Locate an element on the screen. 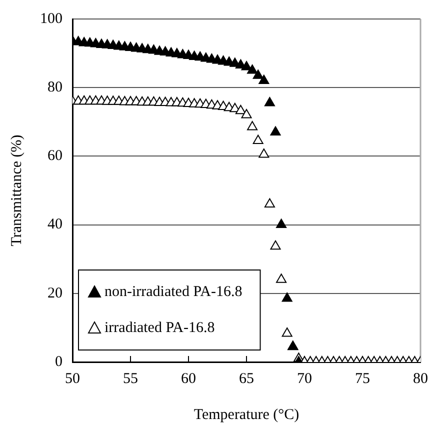  x-tick-label: 70 is located at coordinates (304, 378).